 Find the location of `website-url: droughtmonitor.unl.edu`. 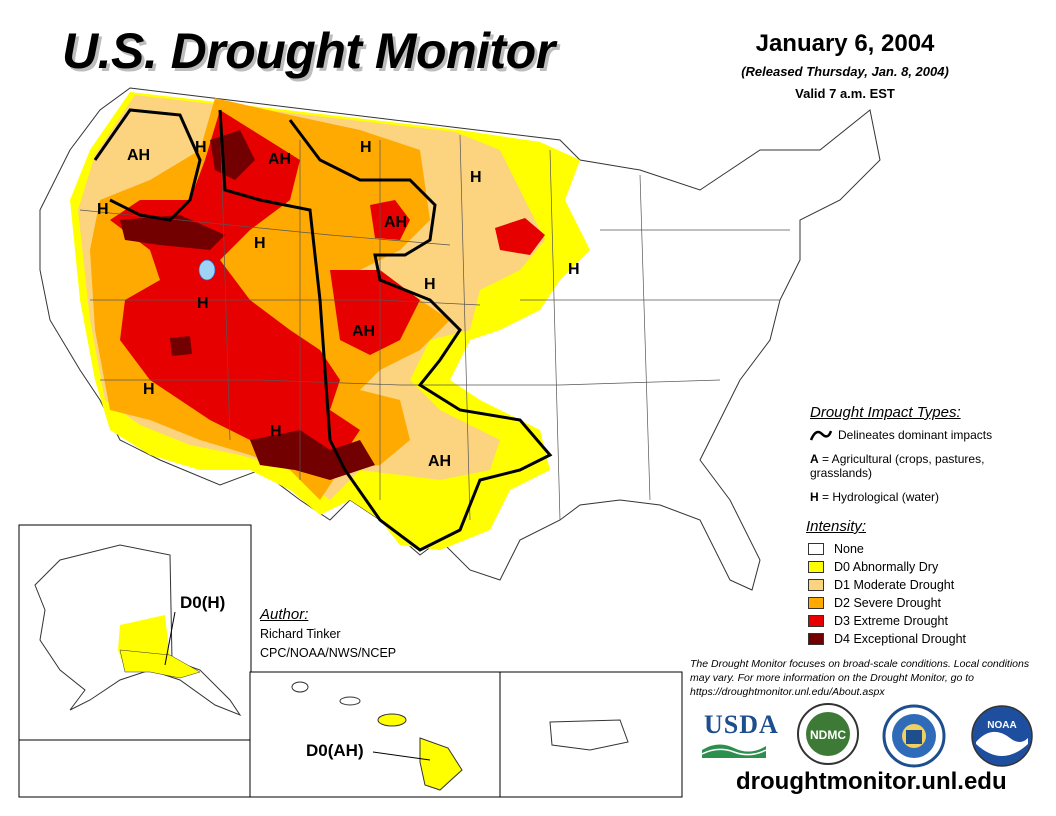

website-url: droughtmonitor.unl.edu is located at coordinates (871, 781).